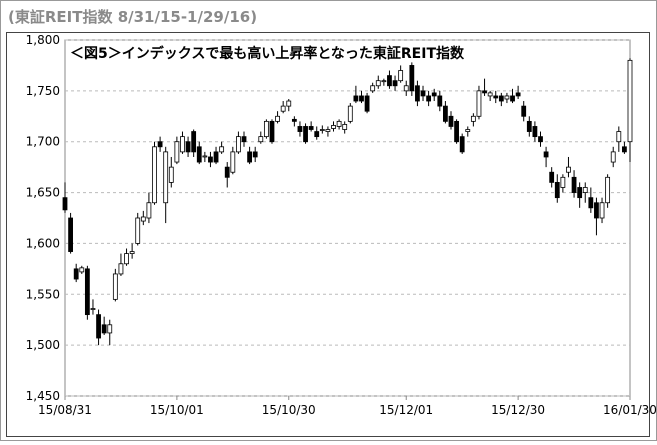  What do you see at coordinates (43, 91) in the screenshot?
I see `y-tick-label: 1,750` at bounding box center [43, 91].